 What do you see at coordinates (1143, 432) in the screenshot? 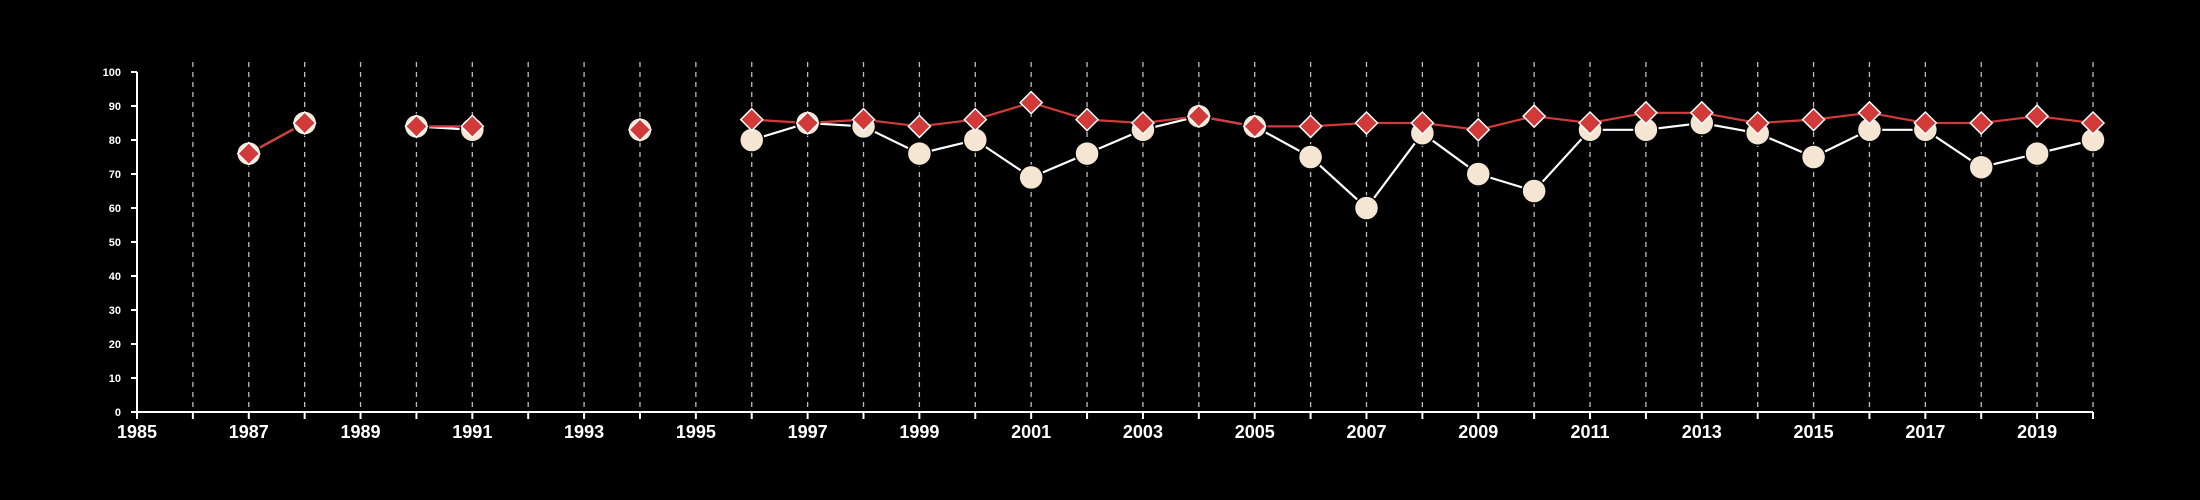
I see `x-tick-label-2003: 2003` at bounding box center [1143, 432].